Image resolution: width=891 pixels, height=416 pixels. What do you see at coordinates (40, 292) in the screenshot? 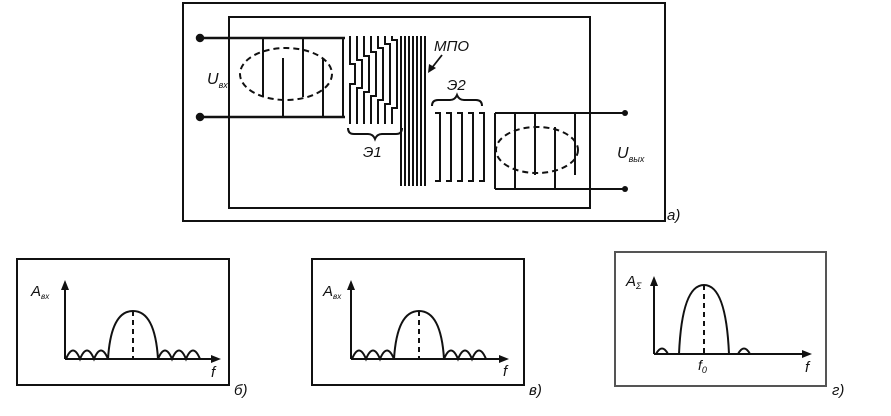
I see `panel-b-y-label: Aвх` at bounding box center [40, 292].